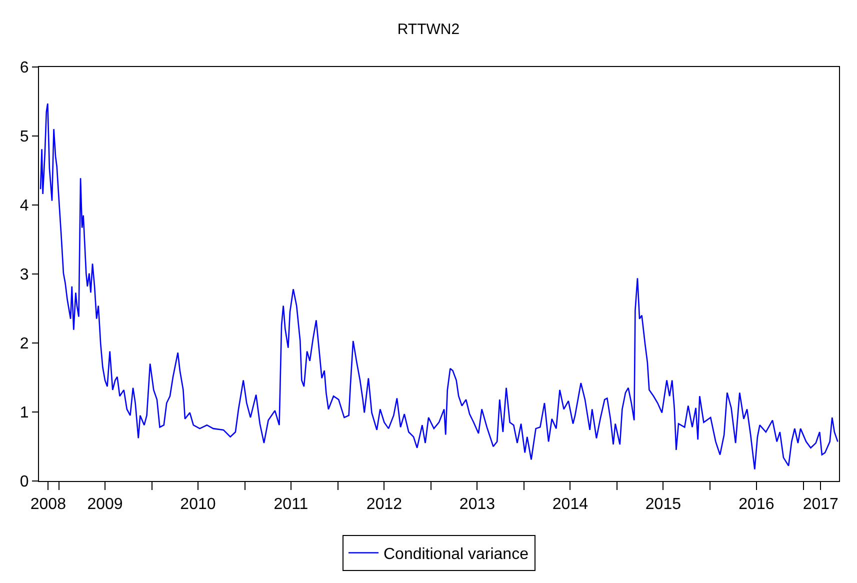  What do you see at coordinates (477, 505) in the screenshot?
I see `x-tick-label: 2013` at bounding box center [477, 505].